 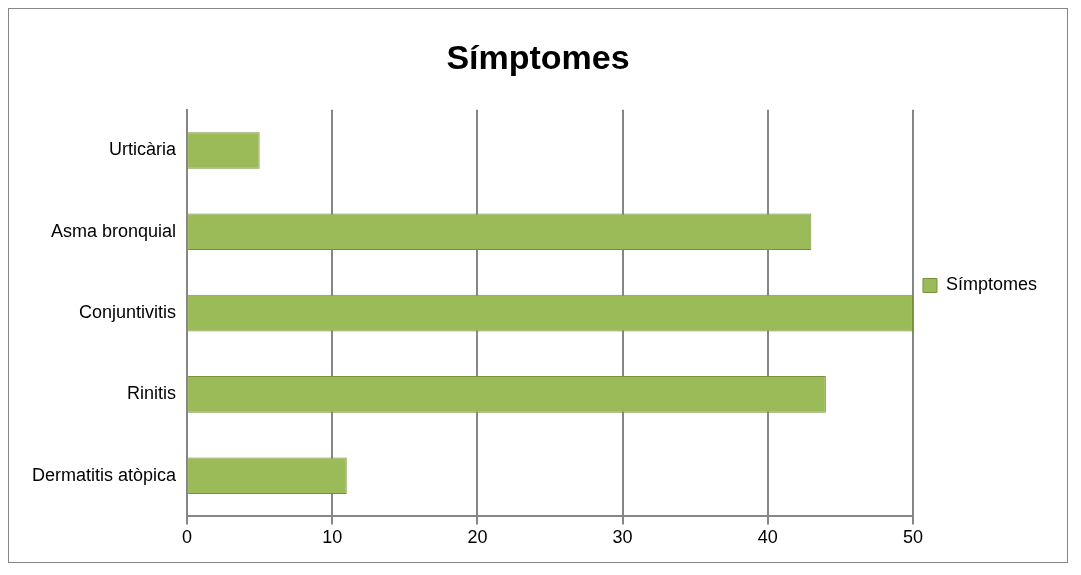 I want to click on x-tick-label: 30, so click(x=622, y=537).